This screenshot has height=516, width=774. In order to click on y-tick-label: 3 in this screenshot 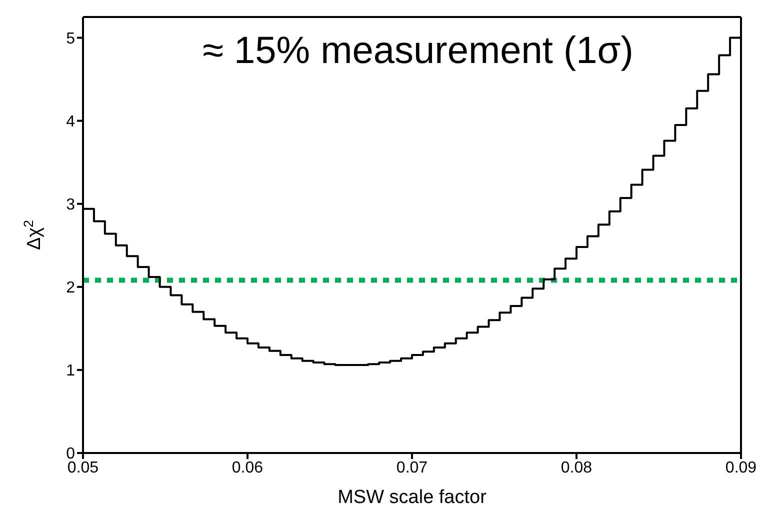, I will do `click(71, 205)`.